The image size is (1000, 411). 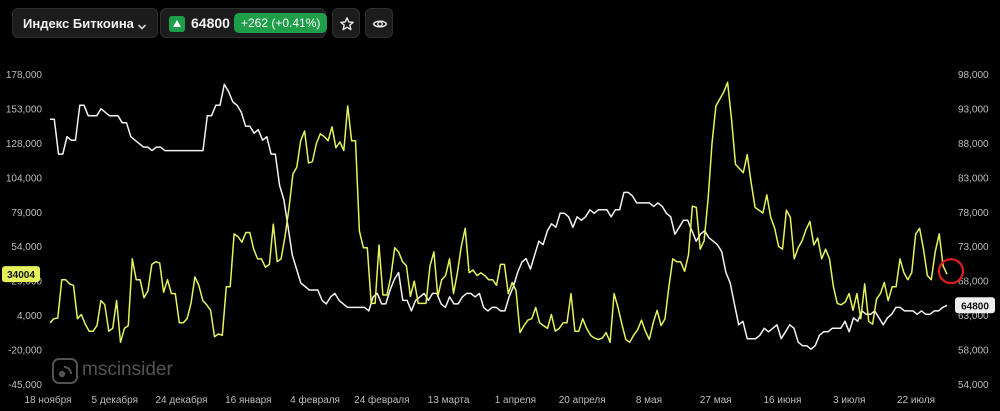 I want to click on x-axis-tick-label: 3 июля, so click(x=849, y=400).